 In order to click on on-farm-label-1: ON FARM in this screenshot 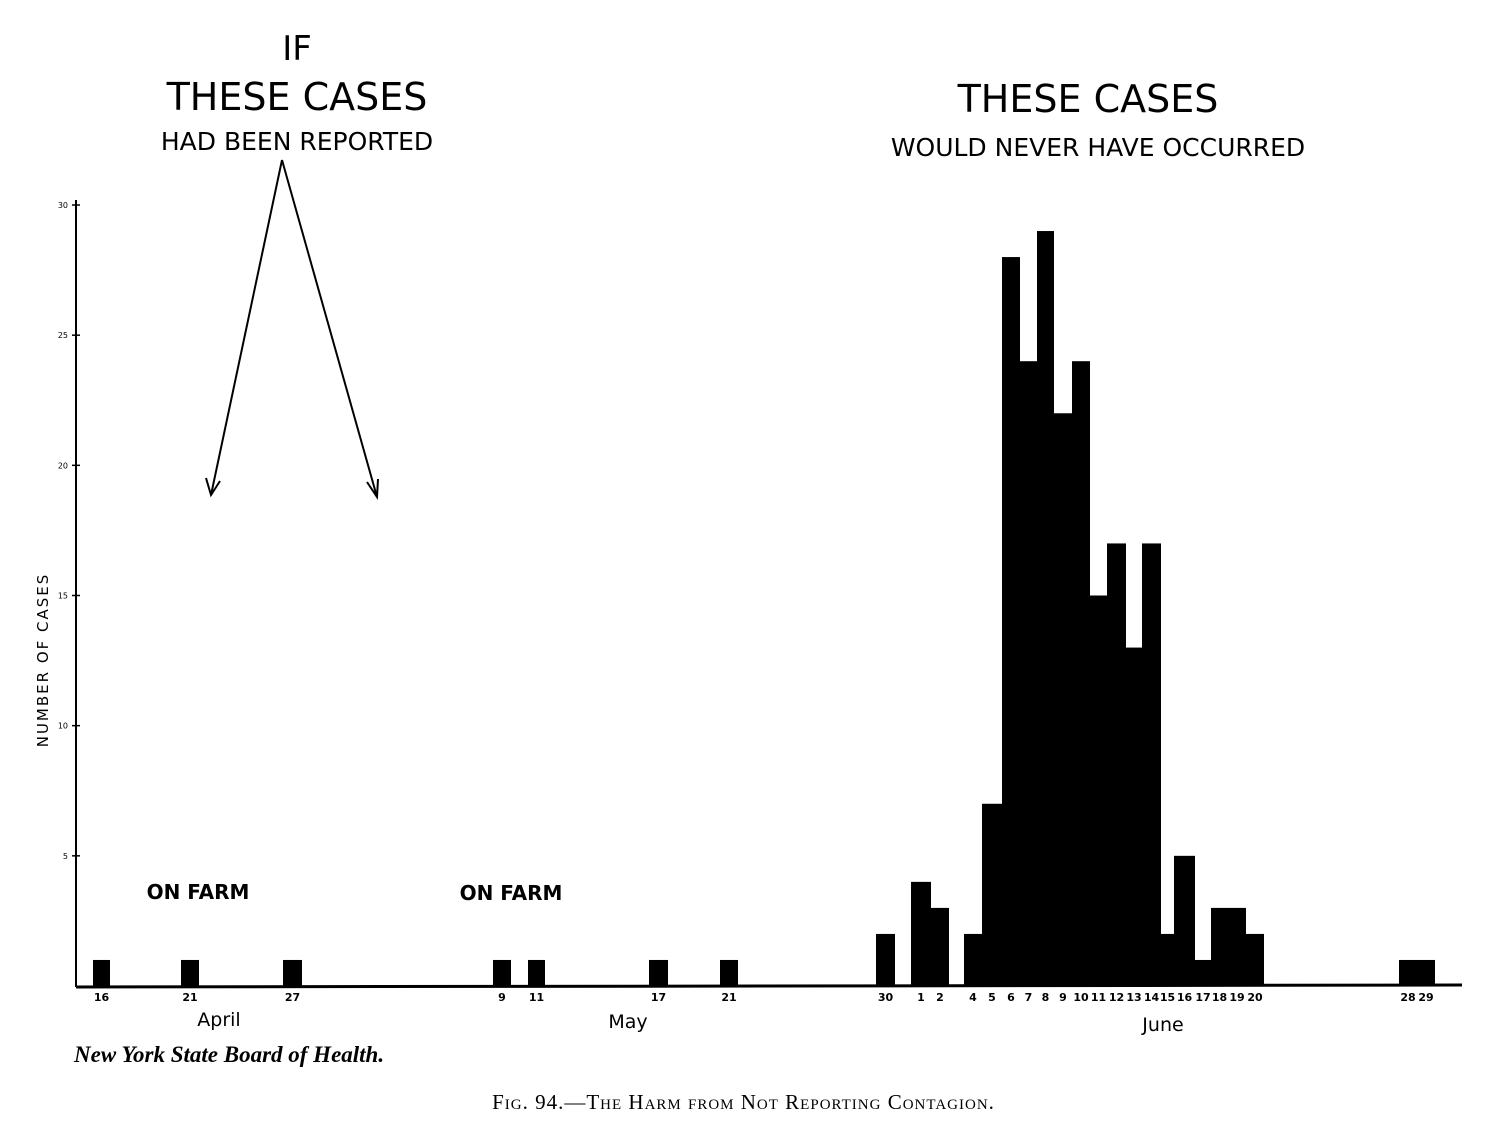, I will do `click(198, 892)`.